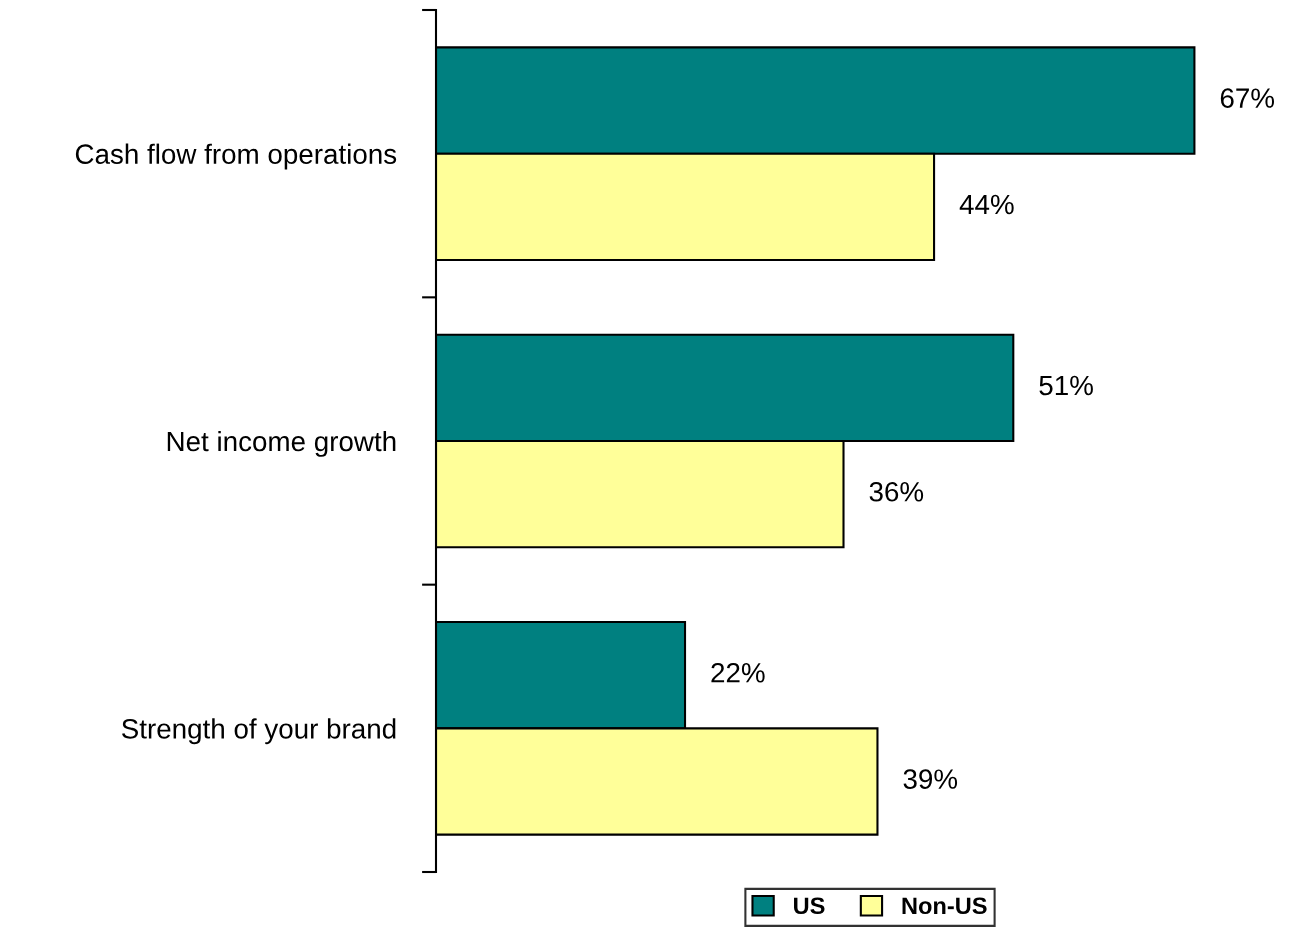 This screenshot has height=933, width=1292. Describe the element at coordinates (1247, 98) in the screenshot. I see `data-label: 67%` at that location.